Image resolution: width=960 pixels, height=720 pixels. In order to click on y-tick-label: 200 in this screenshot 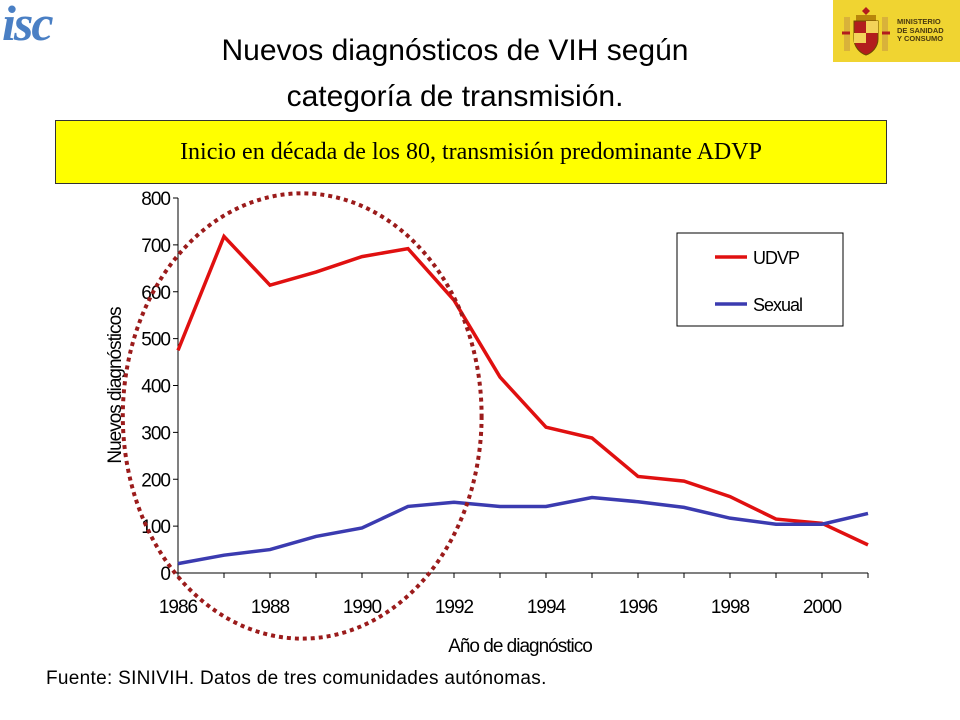, I will do `click(155, 480)`.